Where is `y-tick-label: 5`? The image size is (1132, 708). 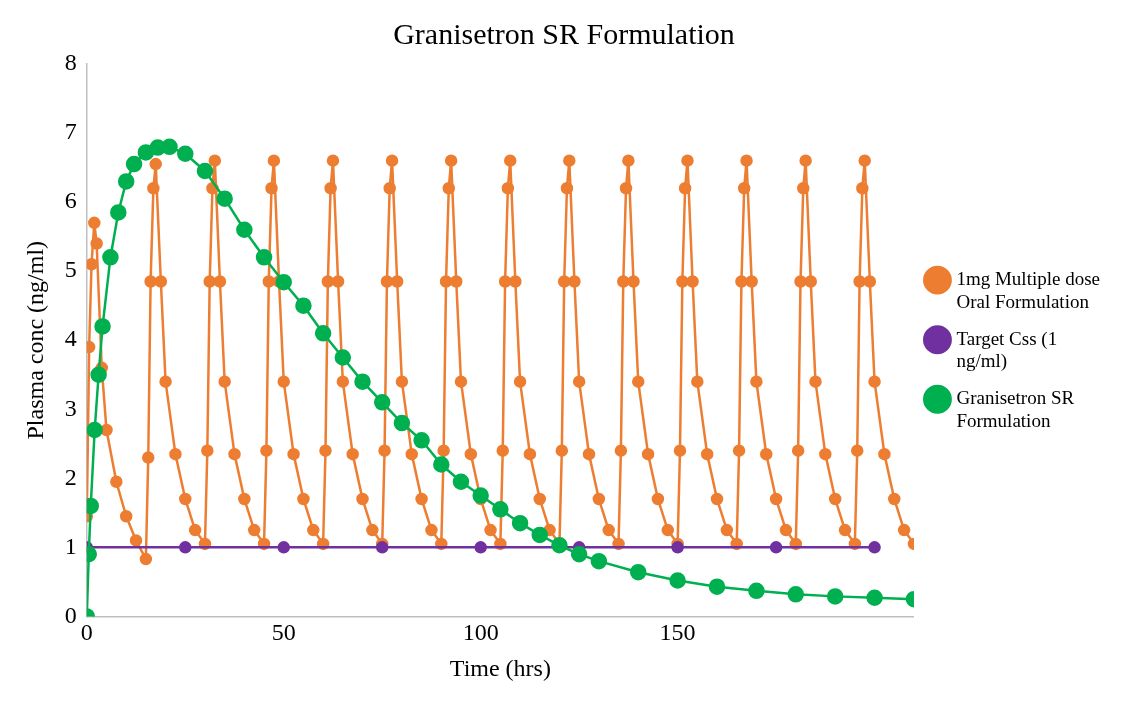 y-tick-label: 5 is located at coordinates (70, 269).